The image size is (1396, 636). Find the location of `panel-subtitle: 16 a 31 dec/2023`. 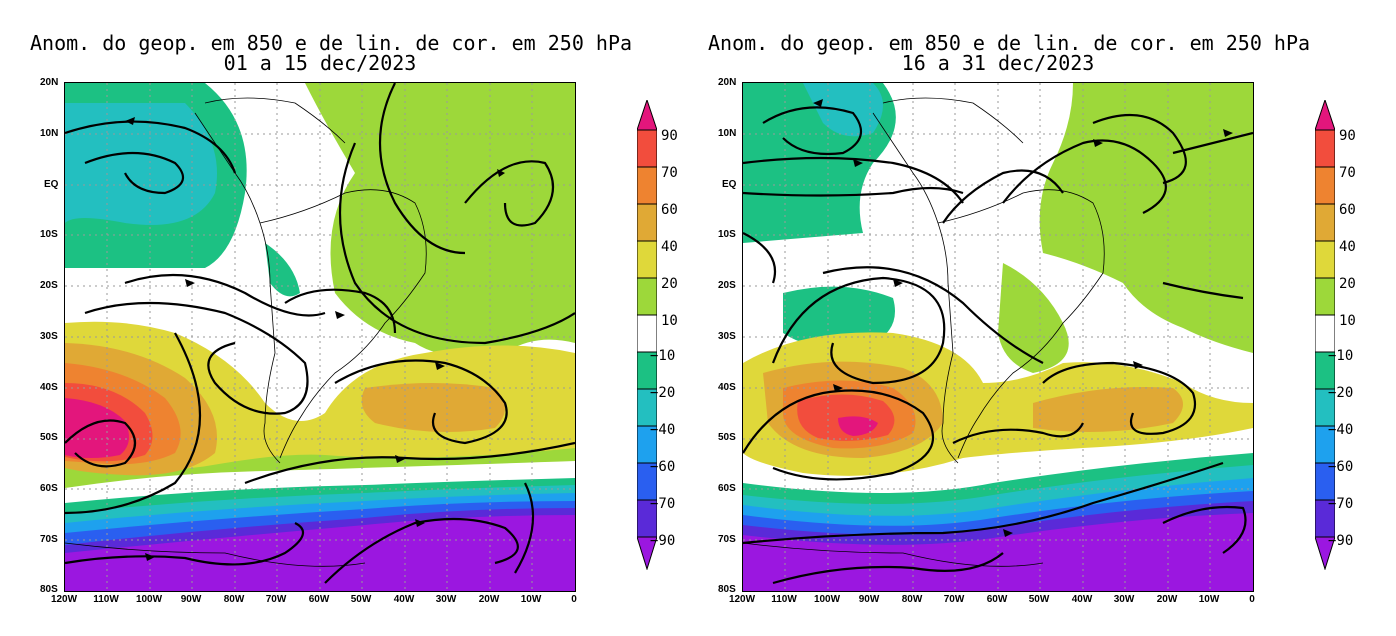

panel-subtitle: 16 a 31 dec/2023 is located at coordinates (998, 63).